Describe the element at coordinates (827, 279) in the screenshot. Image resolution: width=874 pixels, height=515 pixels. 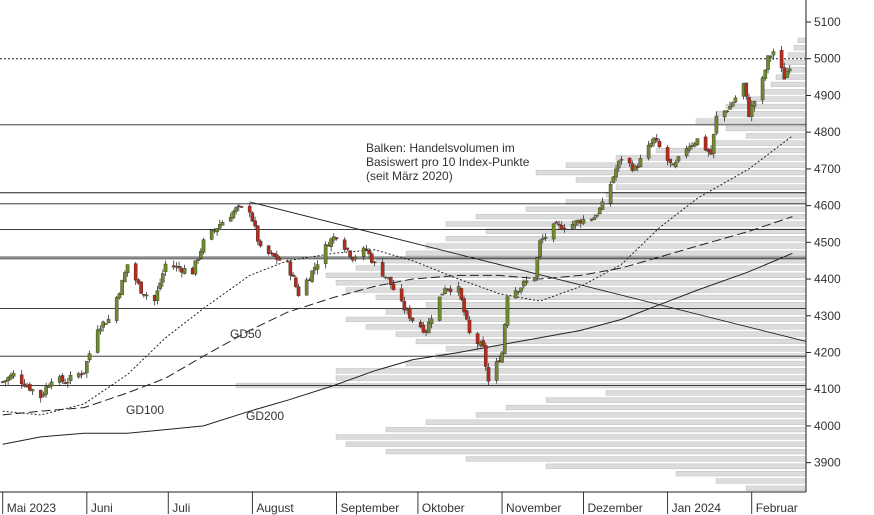
I see `y-tick-label: 4400` at that location.